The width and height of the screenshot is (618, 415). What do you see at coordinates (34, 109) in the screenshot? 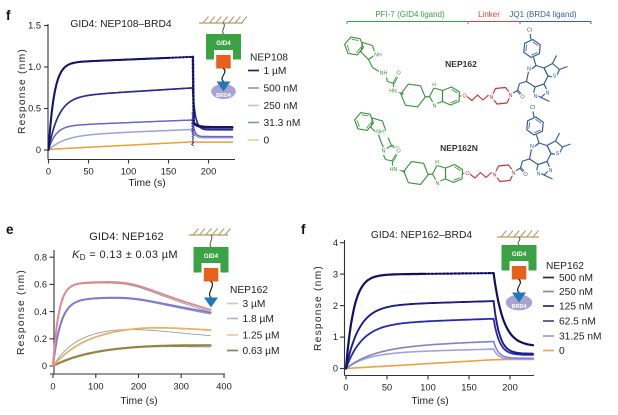
I see `svg-text: 0.5` at bounding box center [34, 109].